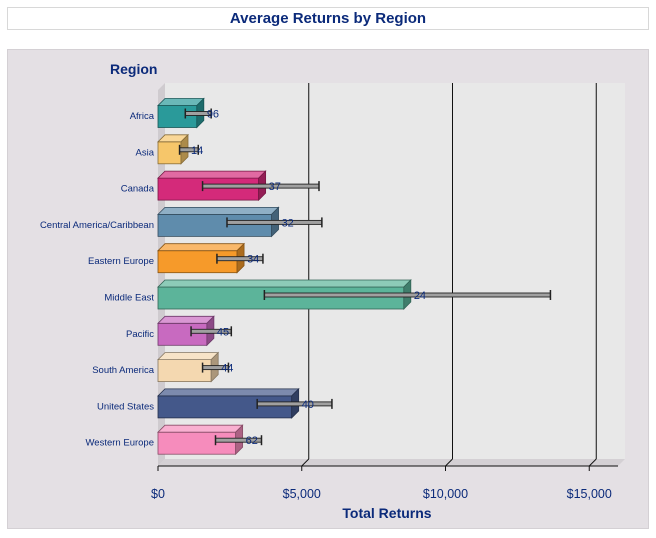 Image resolution: width=656 pixels, height=538 pixels. What do you see at coordinates (140, 334) in the screenshot?
I see `y-tick-label: Pacific` at bounding box center [140, 334].